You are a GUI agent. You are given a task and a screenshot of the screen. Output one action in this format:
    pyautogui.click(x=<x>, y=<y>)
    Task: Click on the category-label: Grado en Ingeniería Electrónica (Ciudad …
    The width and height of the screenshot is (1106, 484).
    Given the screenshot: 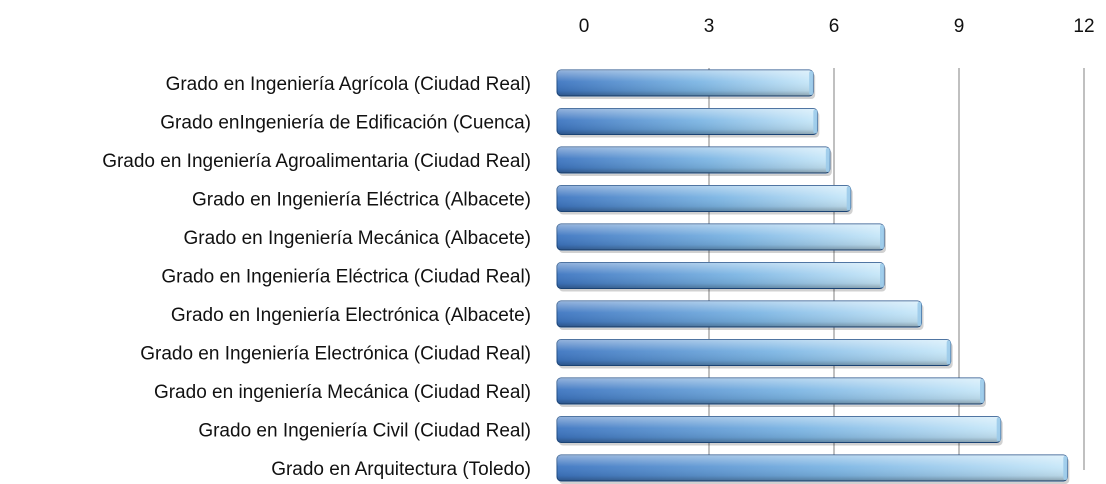 What is the action you would take?
    pyautogui.click(x=335, y=354)
    